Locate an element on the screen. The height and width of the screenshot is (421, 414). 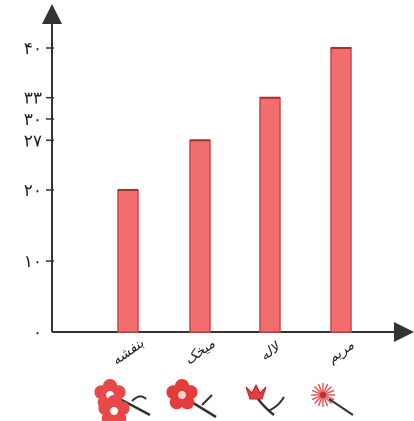
y-tick-label: ۰ is located at coordinates (37, 333).